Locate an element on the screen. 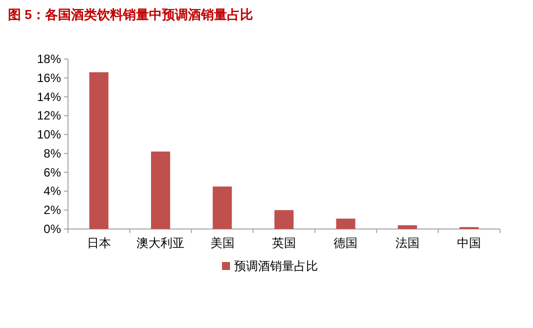 This screenshot has width=533, height=328. y-tick-label: 14% is located at coordinates (49, 97).